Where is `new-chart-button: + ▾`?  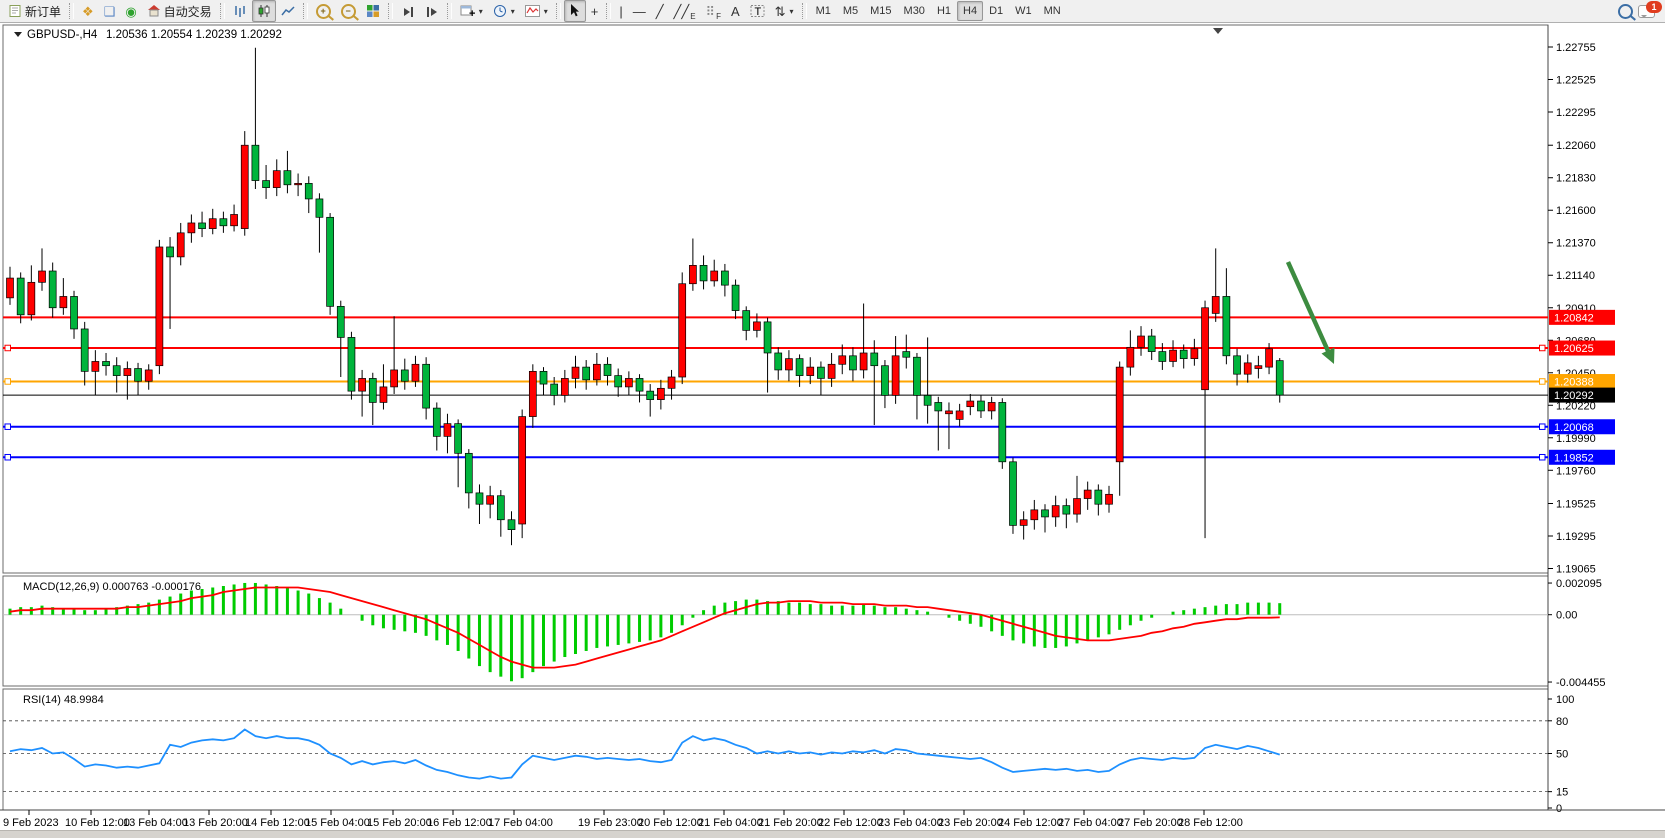 new-chart-button: + ▾ is located at coordinates (471, 11).